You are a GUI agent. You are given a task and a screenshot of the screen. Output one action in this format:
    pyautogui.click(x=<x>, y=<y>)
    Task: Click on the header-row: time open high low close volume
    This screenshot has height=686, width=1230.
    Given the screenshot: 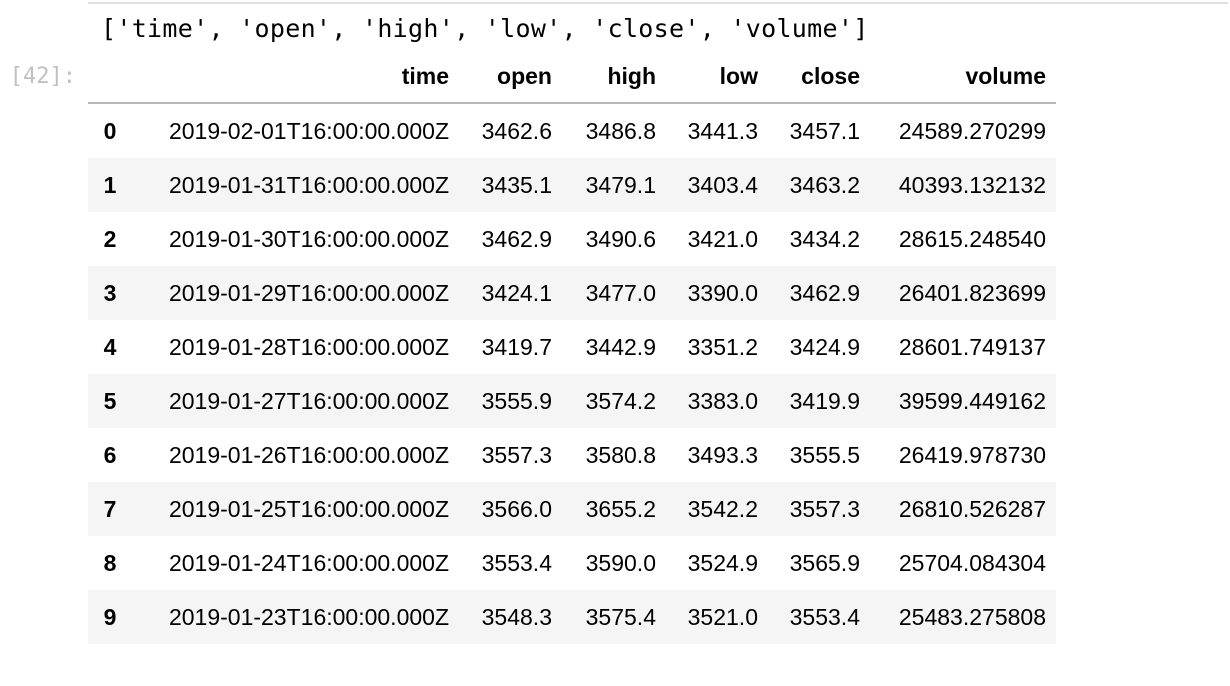 What is the action you would take?
    pyautogui.click(x=572, y=77)
    